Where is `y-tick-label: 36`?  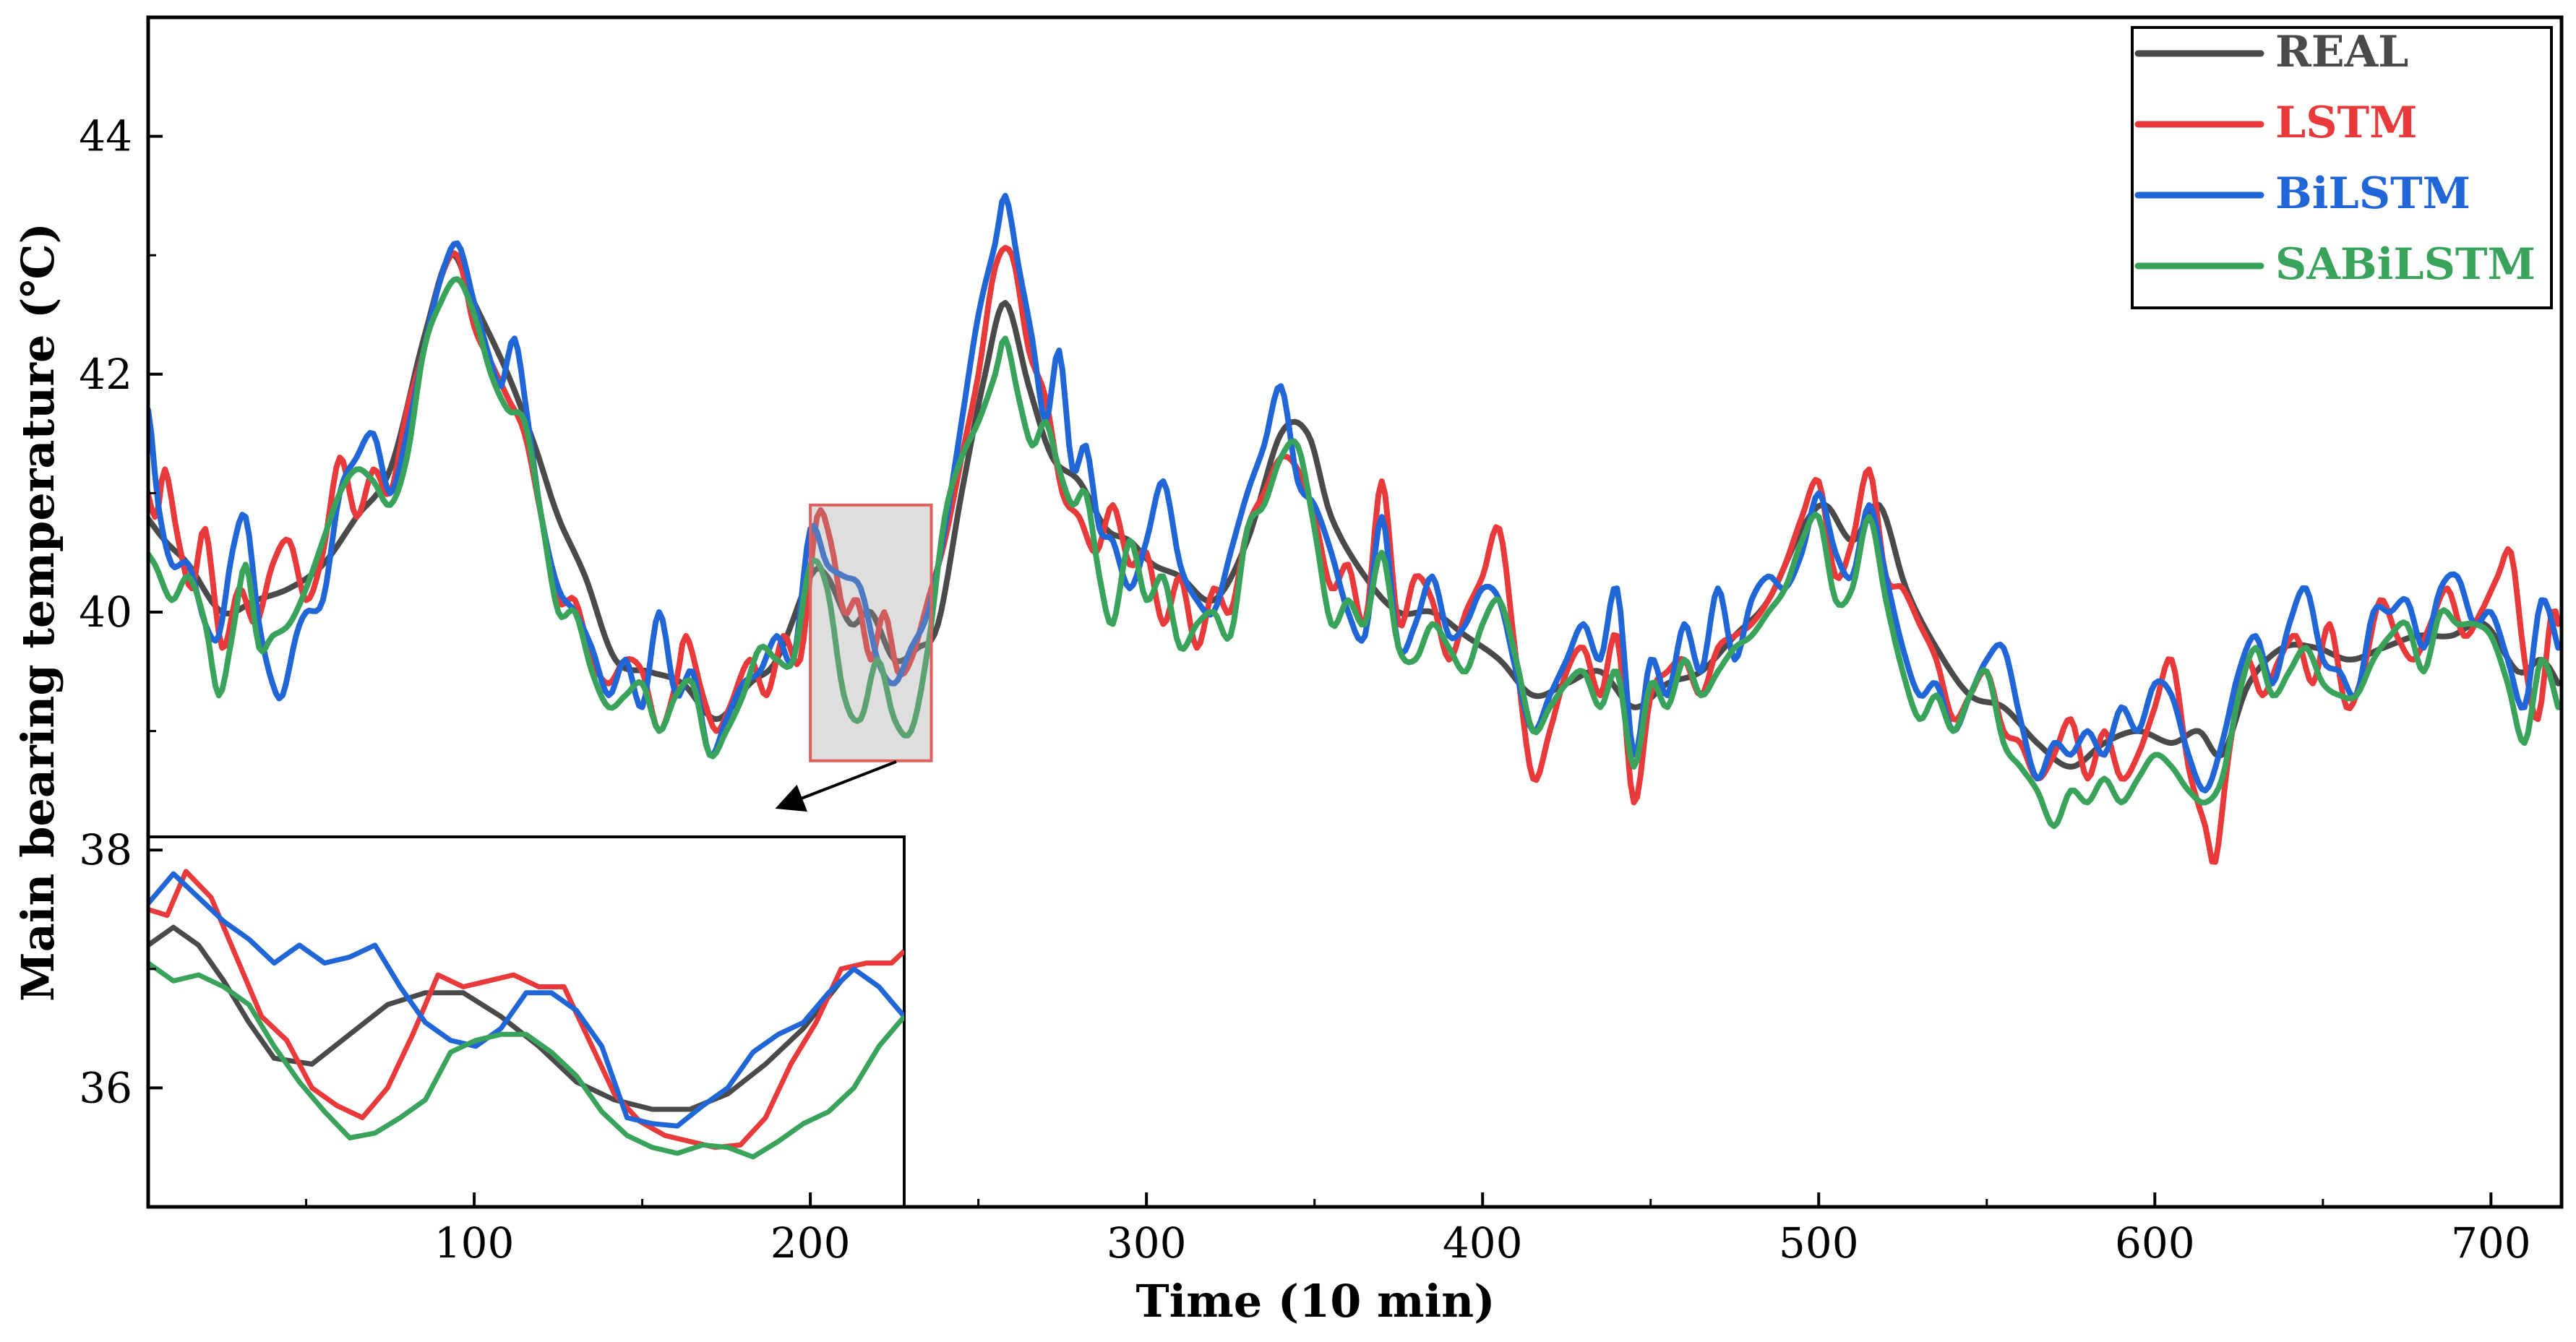
y-tick-label: 36 is located at coordinates (106, 1087).